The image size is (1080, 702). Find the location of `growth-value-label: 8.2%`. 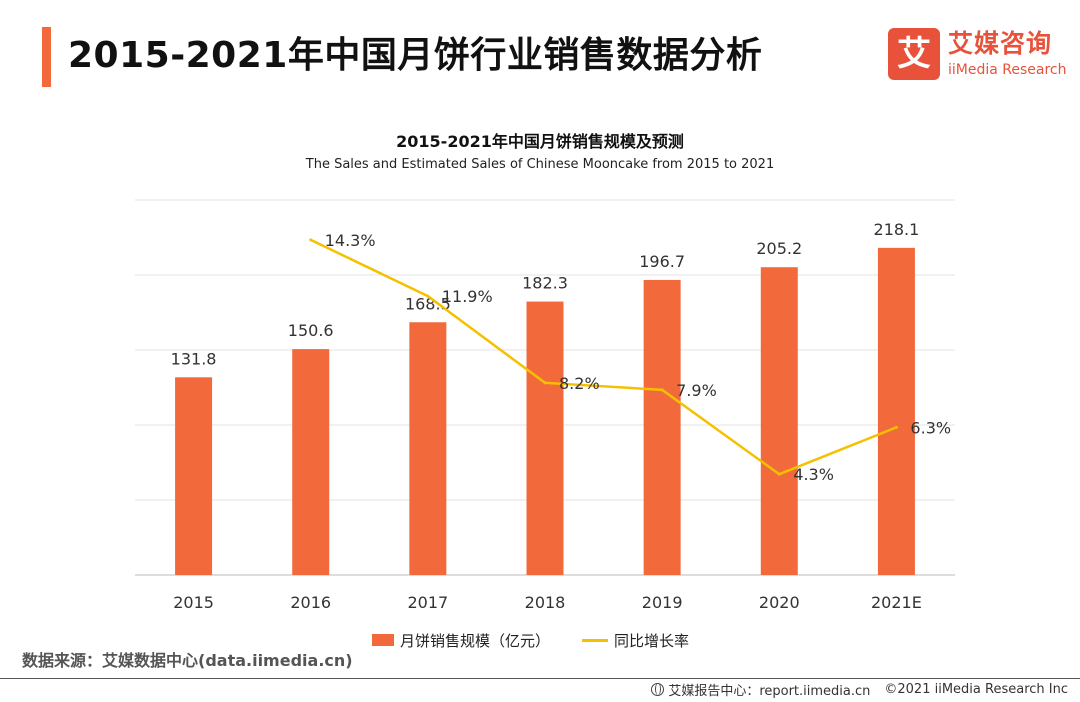

growth-value-label: 8.2% is located at coordinates (579, 383).